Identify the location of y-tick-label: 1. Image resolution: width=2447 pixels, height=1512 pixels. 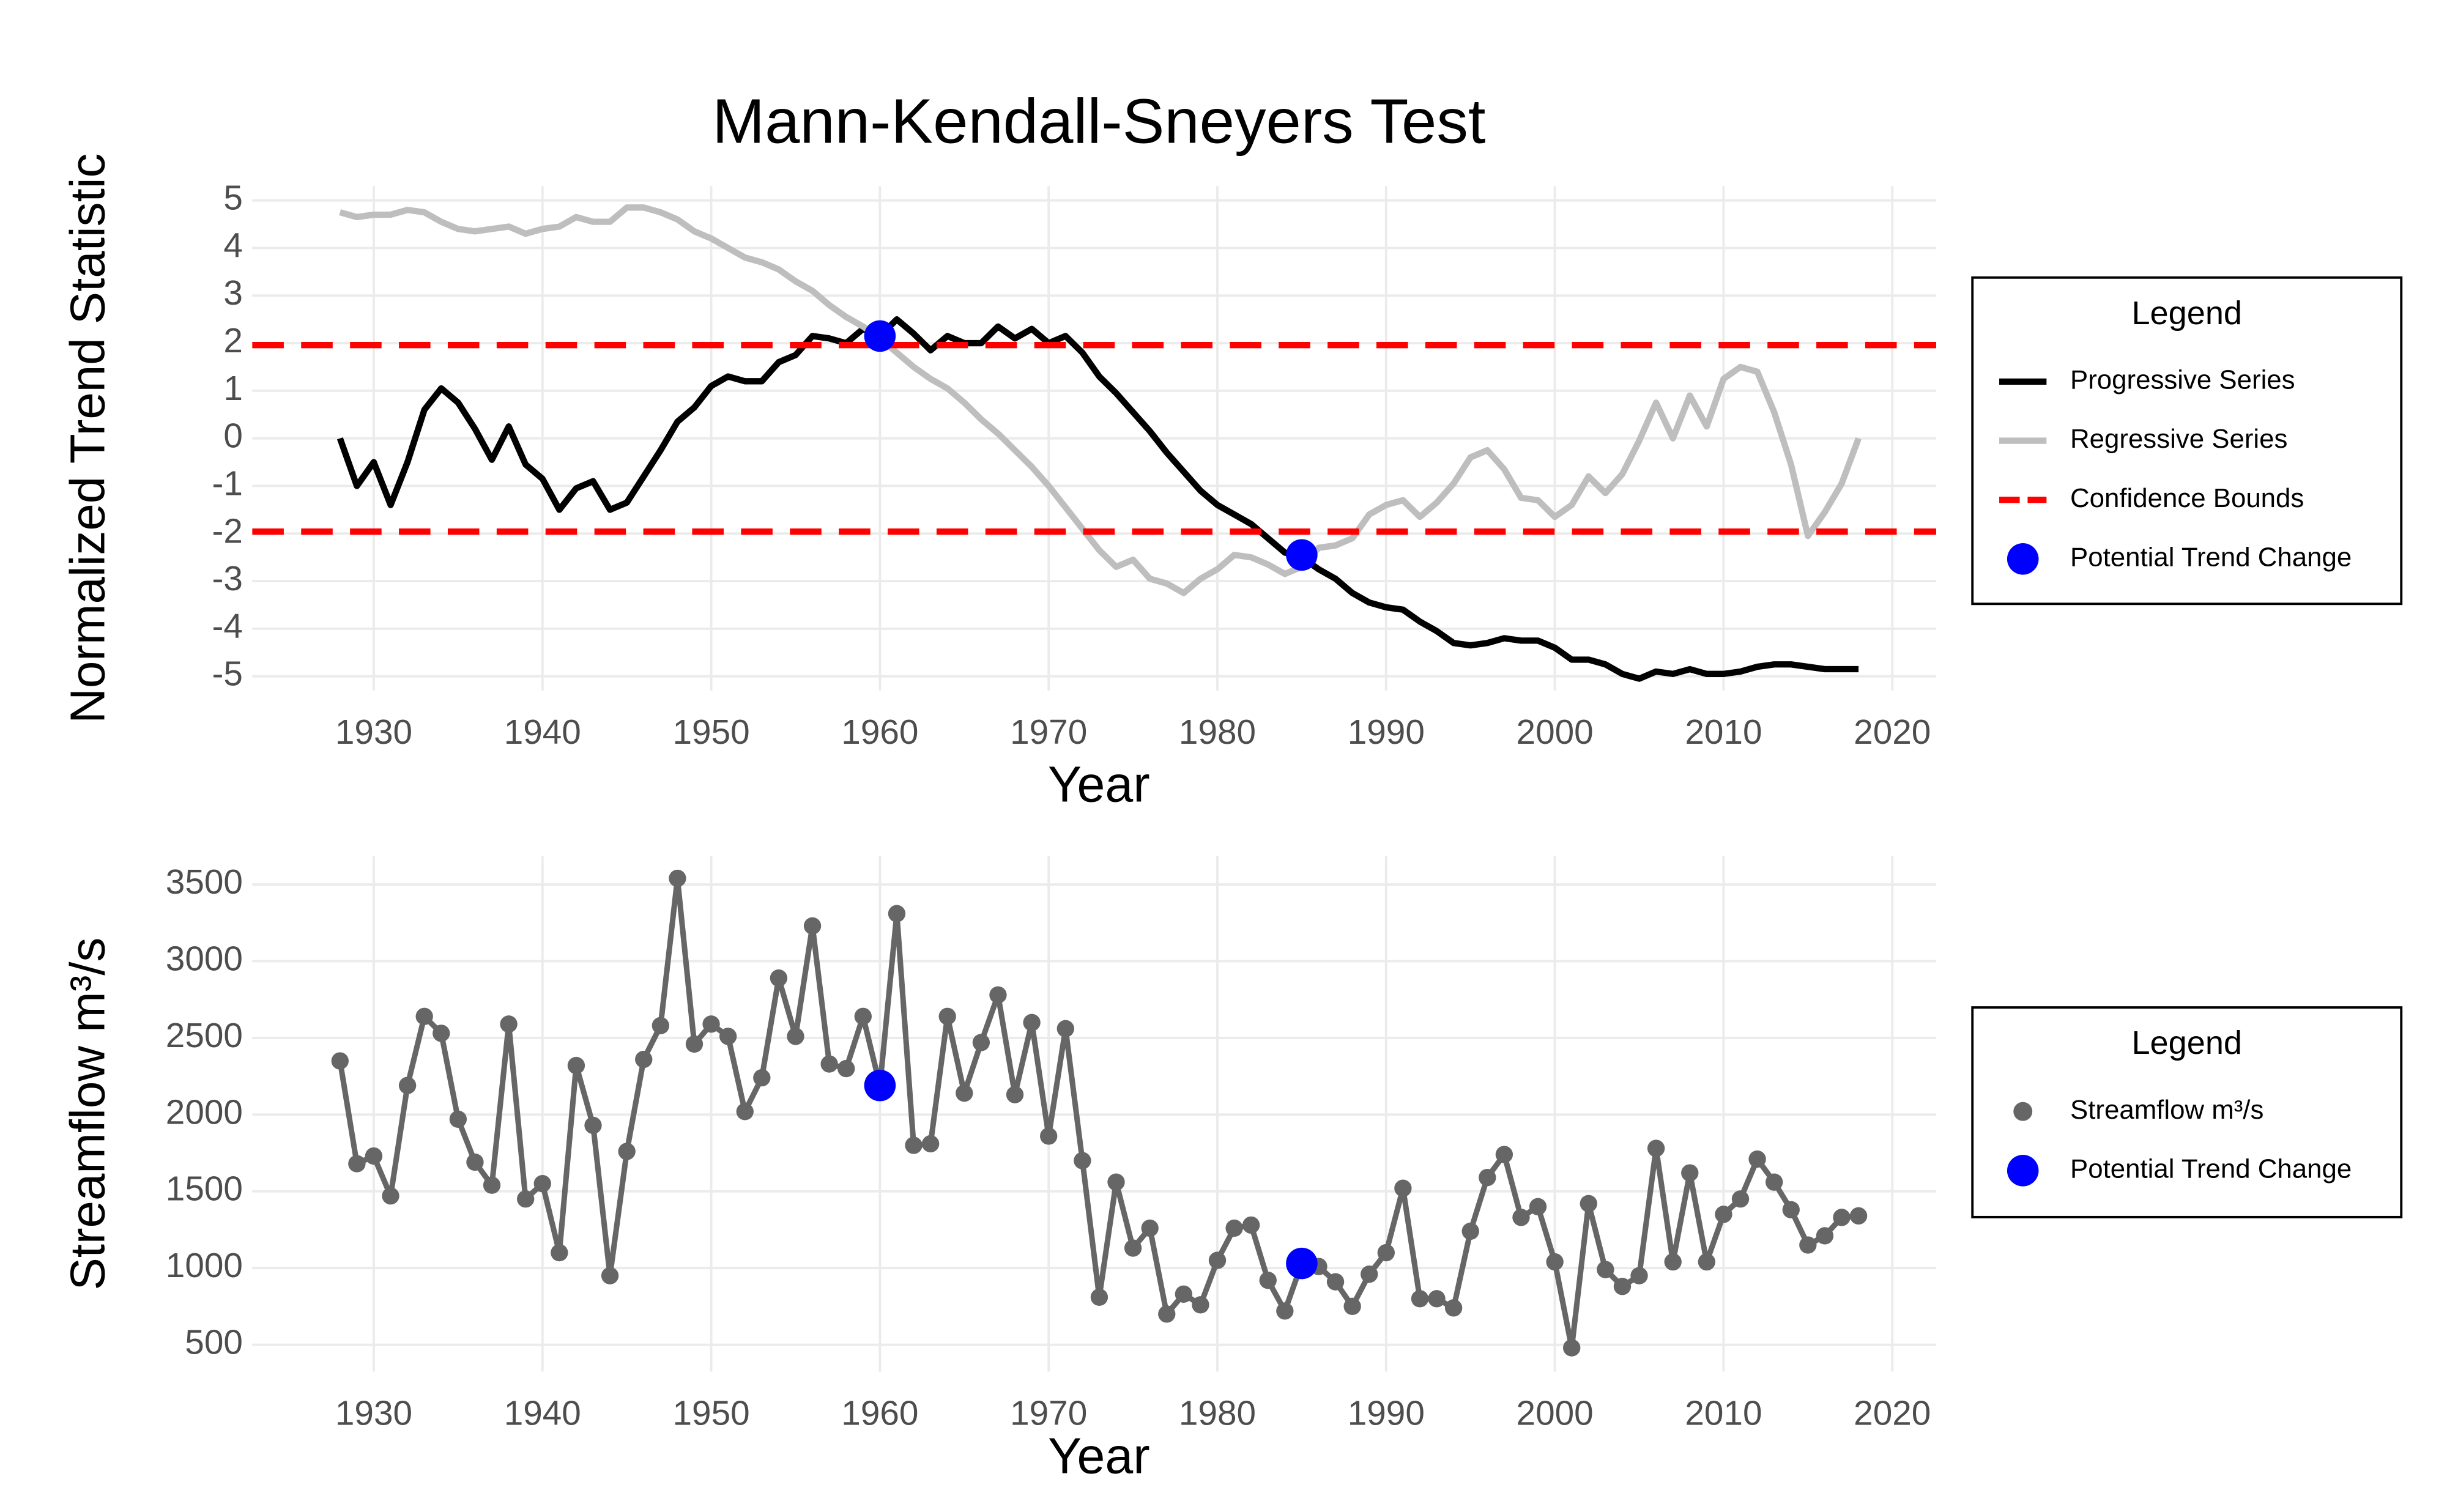
(233, 388).